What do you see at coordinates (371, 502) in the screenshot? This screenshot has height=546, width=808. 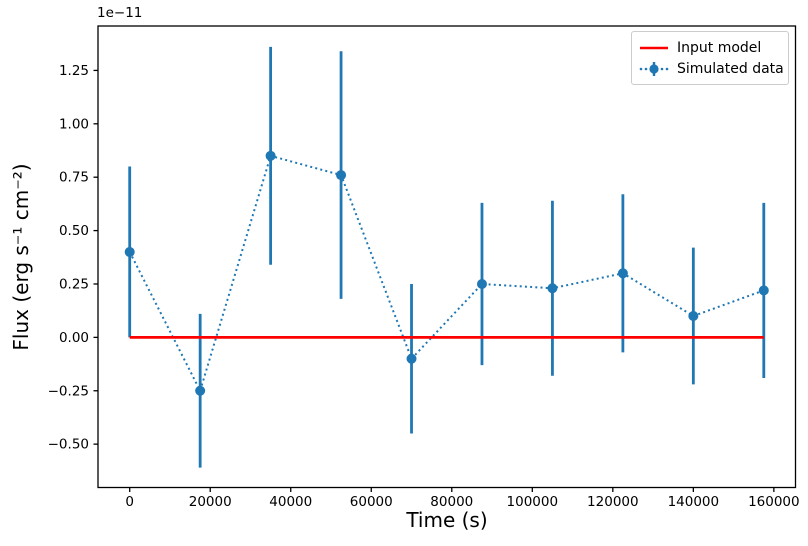 I see `x-tick-label: 60000` at bounding box center [371, 502].